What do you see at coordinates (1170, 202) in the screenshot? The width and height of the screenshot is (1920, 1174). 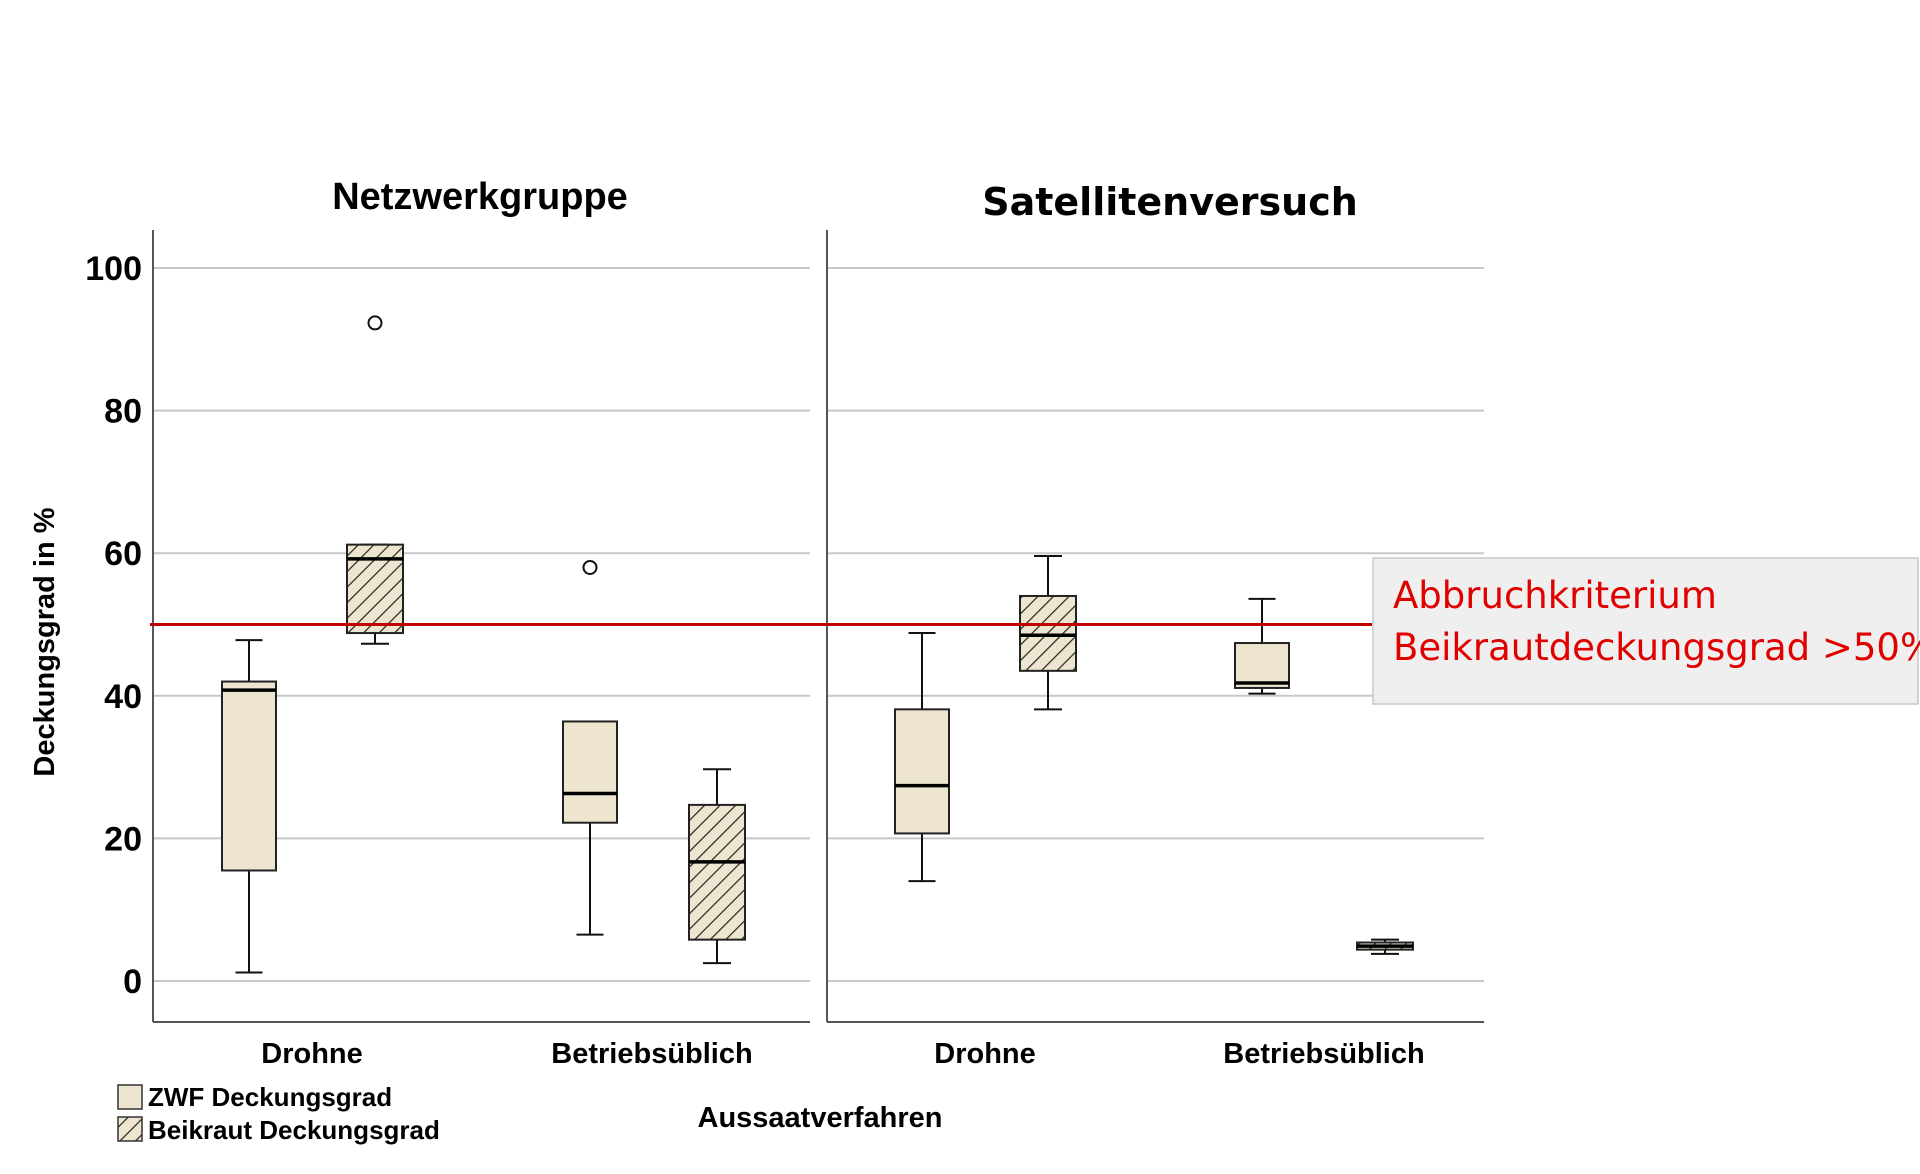 I see `panel-title-satellitenversuch: Satellitenversuch` at bounding box center [1170, 202].